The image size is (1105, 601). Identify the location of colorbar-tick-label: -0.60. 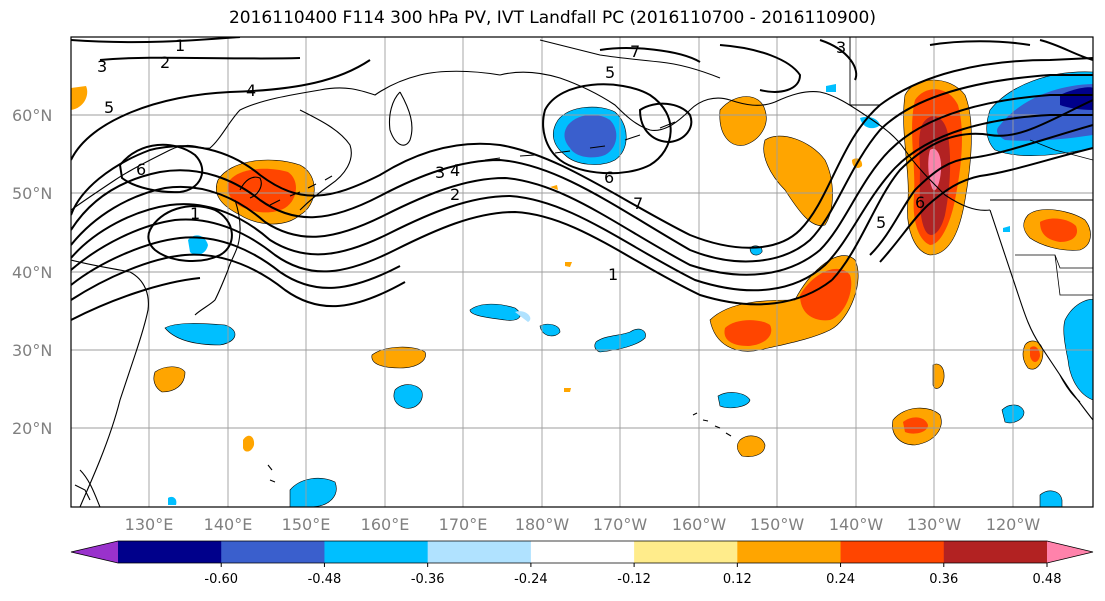
(221, 579).